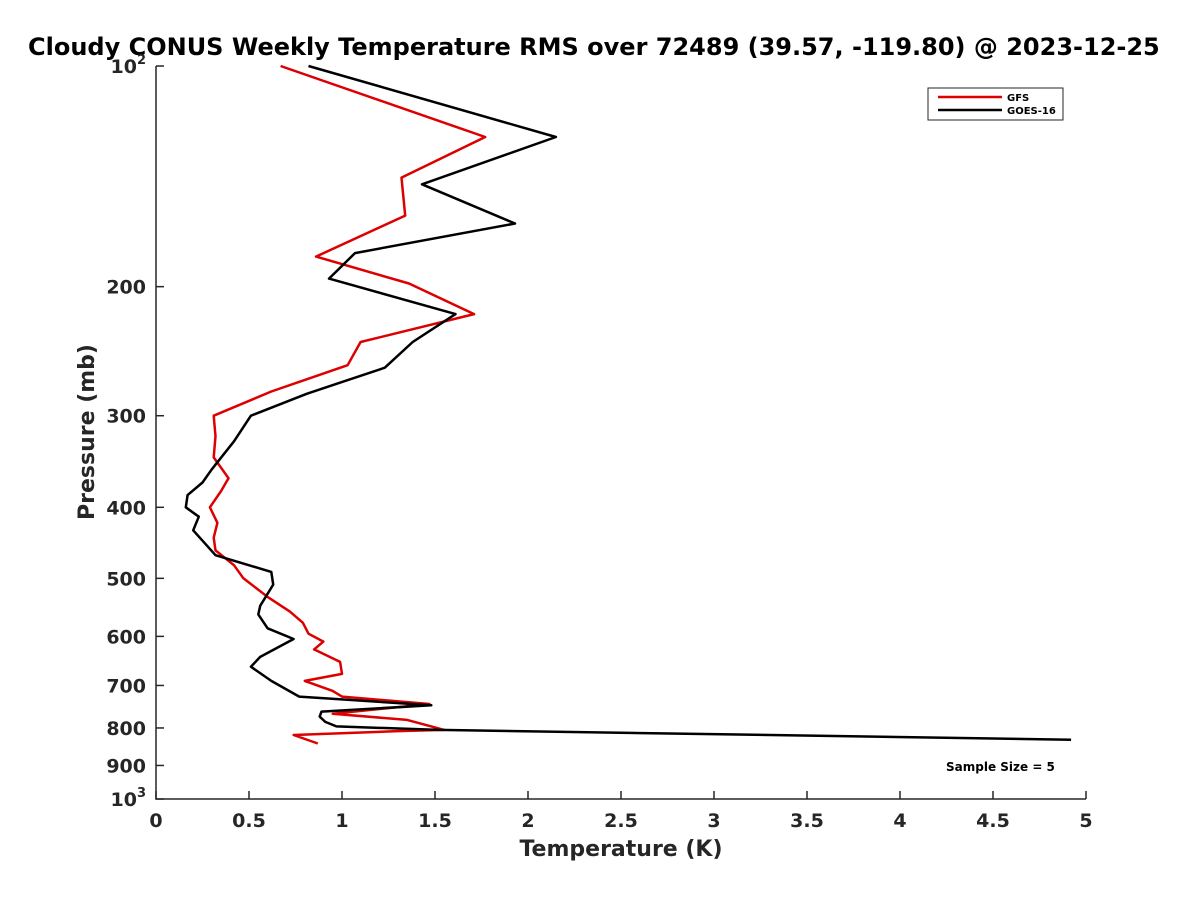 This screenshot has width=1200, height=900. What do you see at coordinates (1085, 821) in the screenshot?
I see `x-tick-label: 5` at bounding box center [1085, 821].